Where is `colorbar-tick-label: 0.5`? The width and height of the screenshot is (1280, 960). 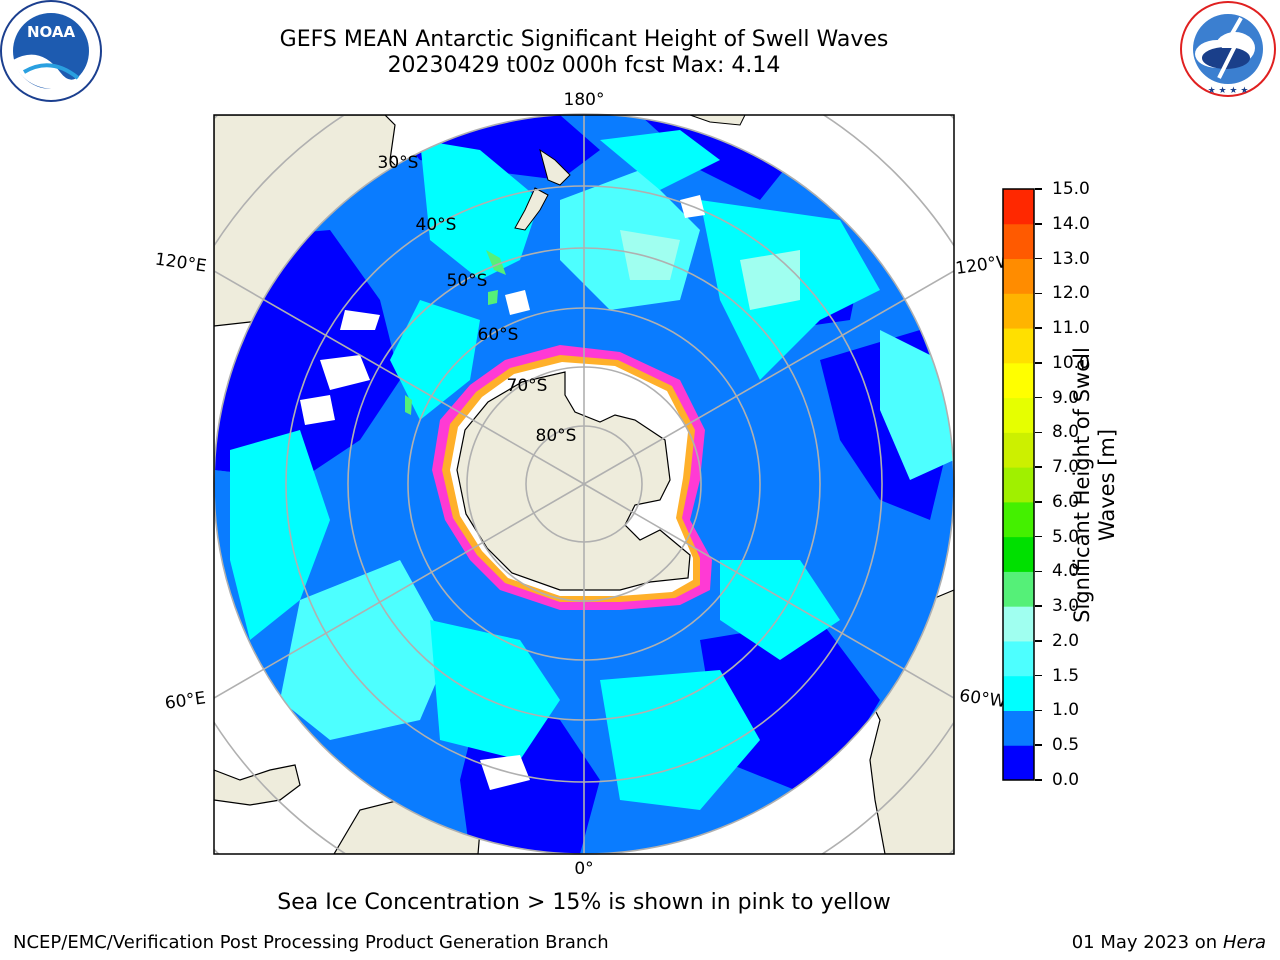
colorbar-tick-label: 0.5 is located at coordinates (1066, 745).